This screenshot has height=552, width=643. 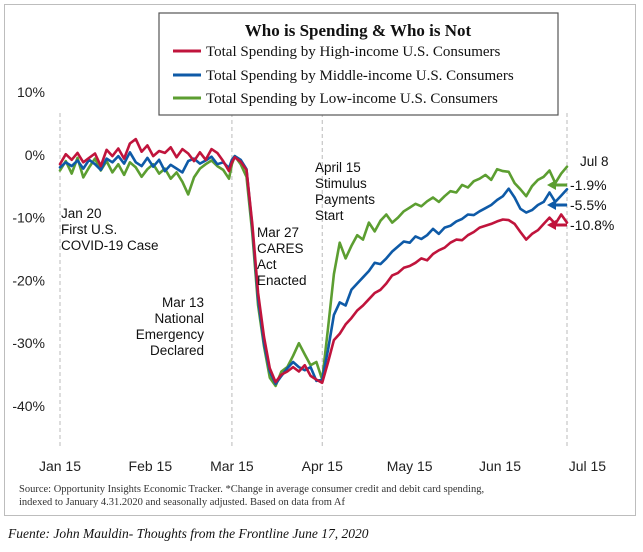 What do you see at coordinates (151, 466) in the screenshot?
I see `x-tick-label: Feb 15` at bounding box center [151, 466].